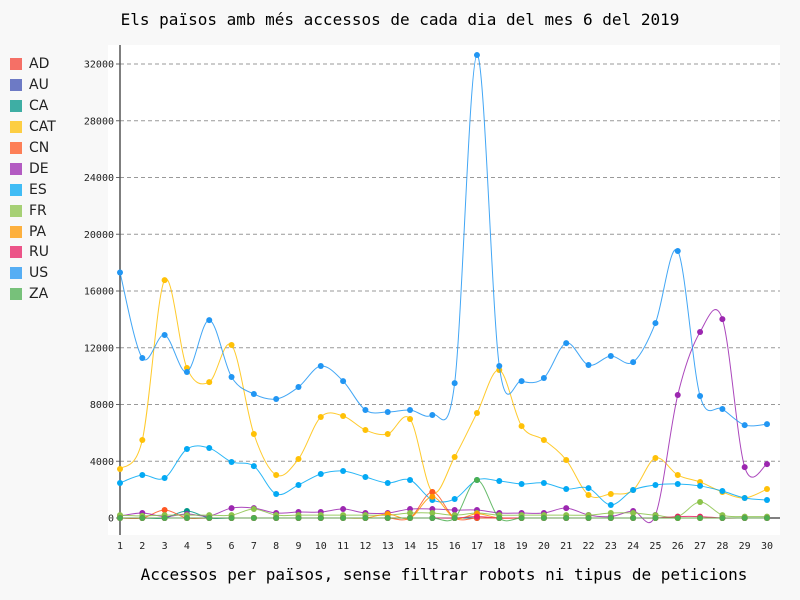  I want to click on legend-item-fr: FR, so click(33, 210).